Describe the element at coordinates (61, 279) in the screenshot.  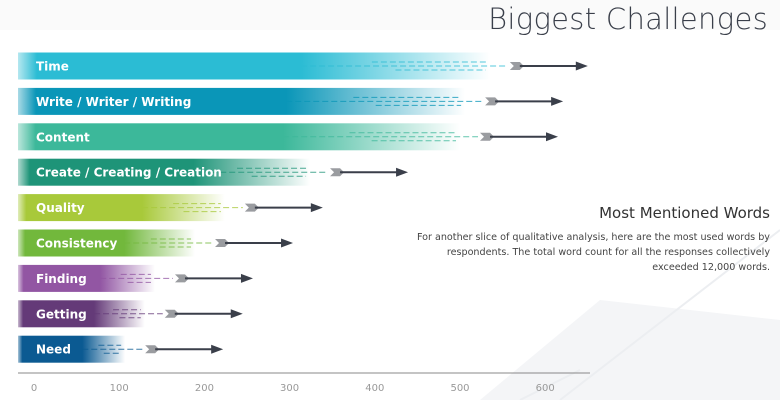
I see `bar-label: Finding` at that location.